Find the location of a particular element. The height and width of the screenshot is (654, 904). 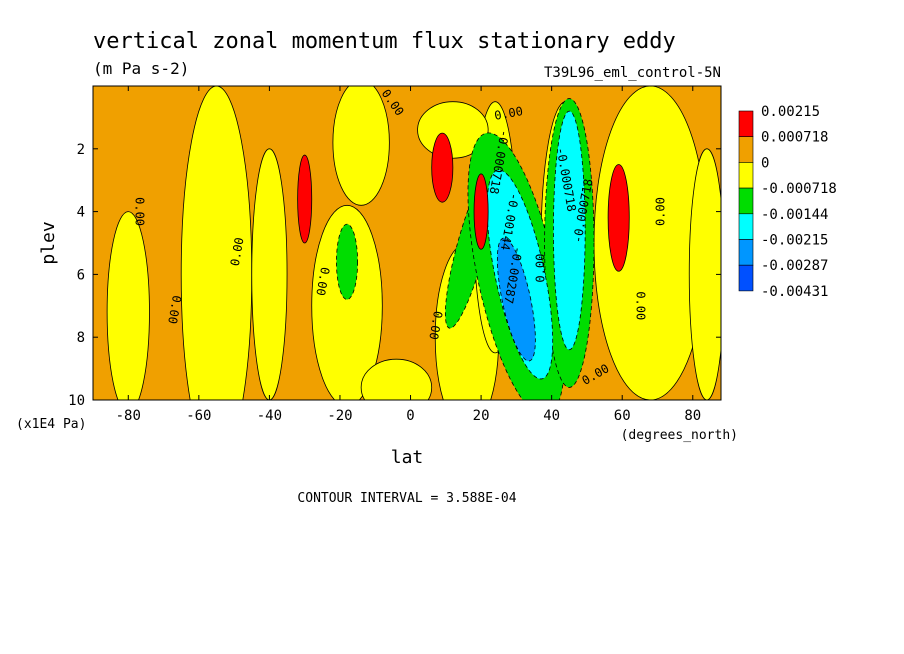

y-tick-label: 4 is located at coordinates (81, 213).